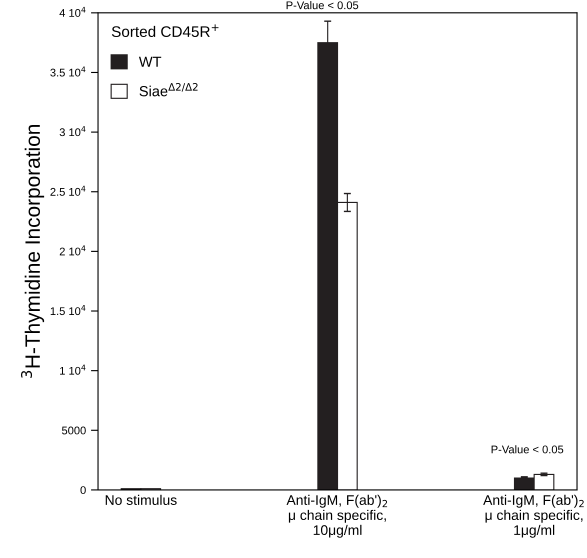 This screenshot has height=558, width=587. What do you see at coordinates (322, 5) in the screenshot?
I see `text: P-Value < 0.05` at bounding box center [322, 5].